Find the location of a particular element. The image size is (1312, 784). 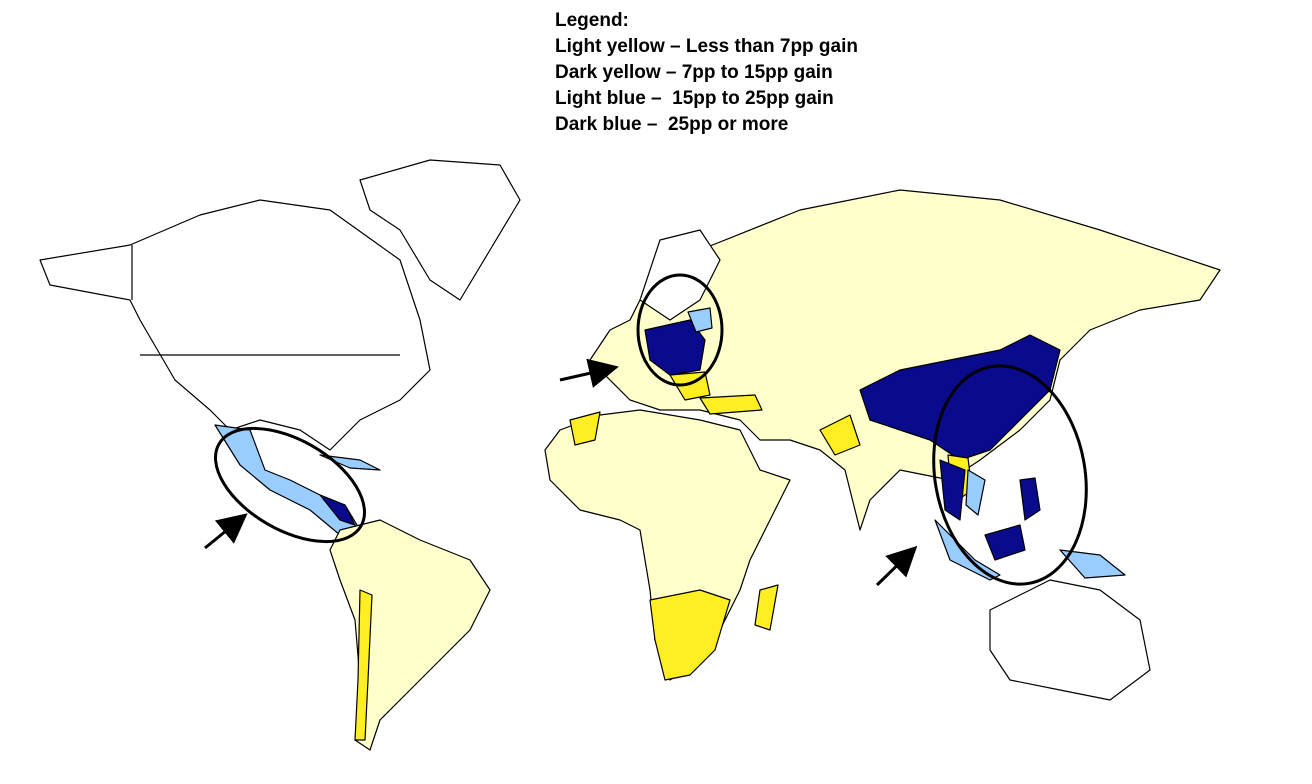

legend-item: Dark yellow – 7pp to 15pp gain is located at coordinates (694, 72).